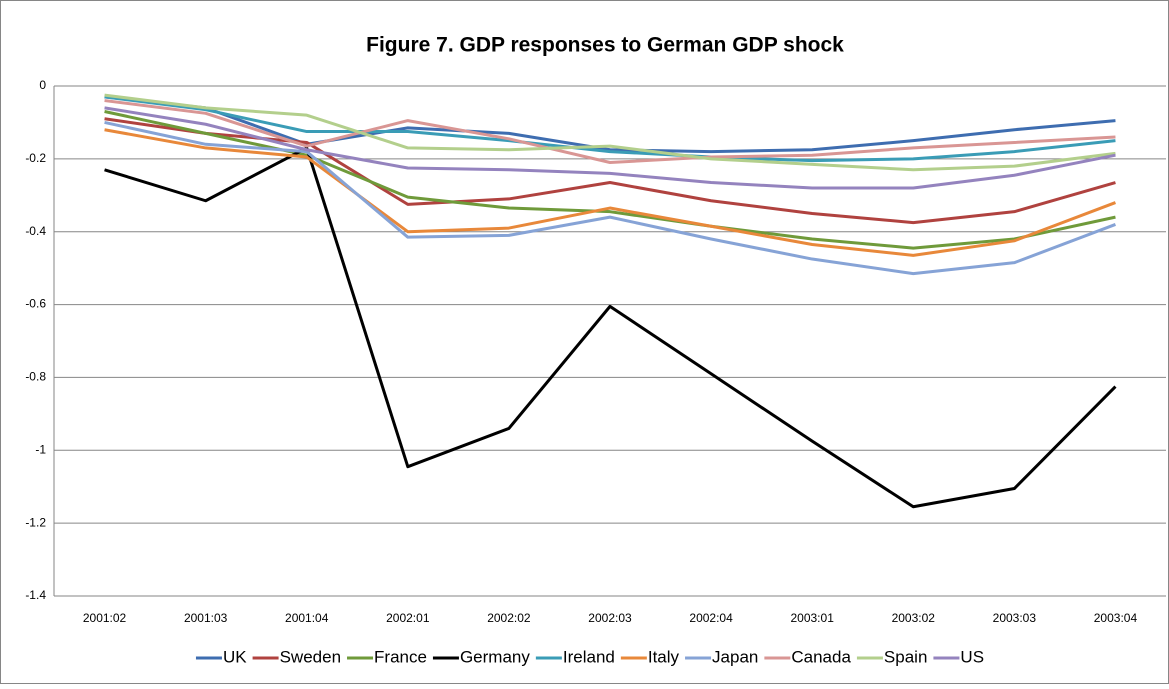 This screenshot has height=689, width=1169. Describe the element at coordinates (35, 158) in the screenshot. I see `y-tick-label: -0.2` at that location.